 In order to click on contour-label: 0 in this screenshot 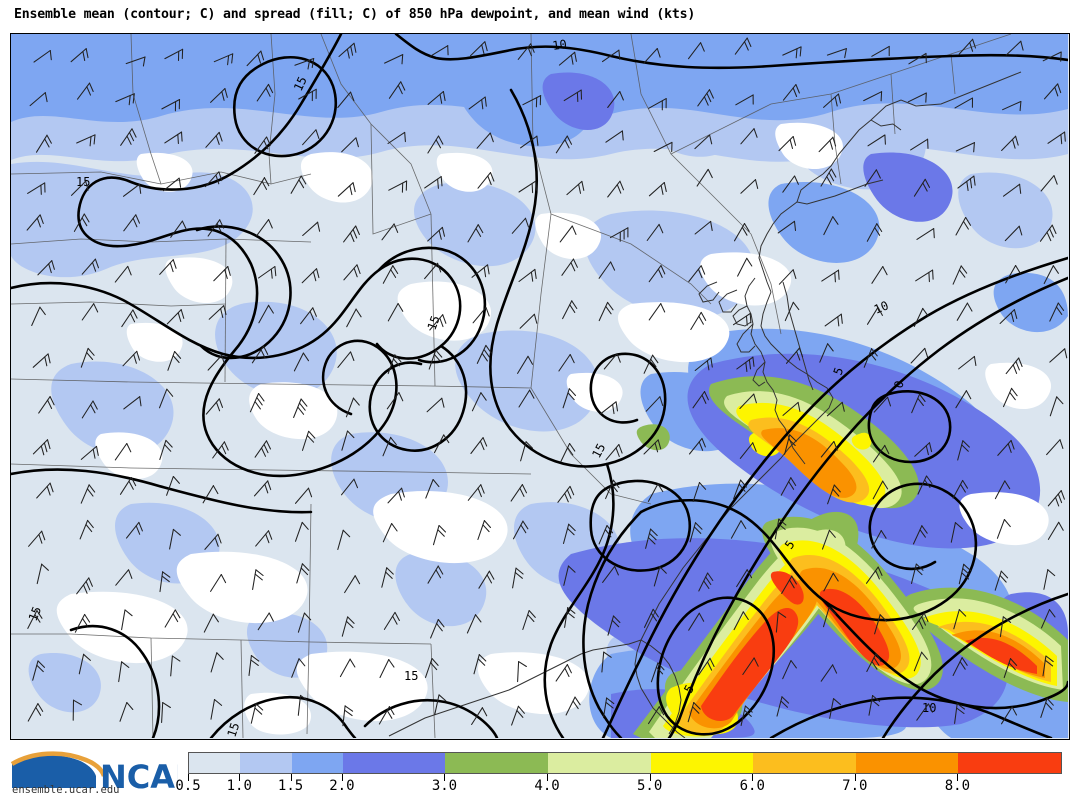, I will do `click(898, 384)`.